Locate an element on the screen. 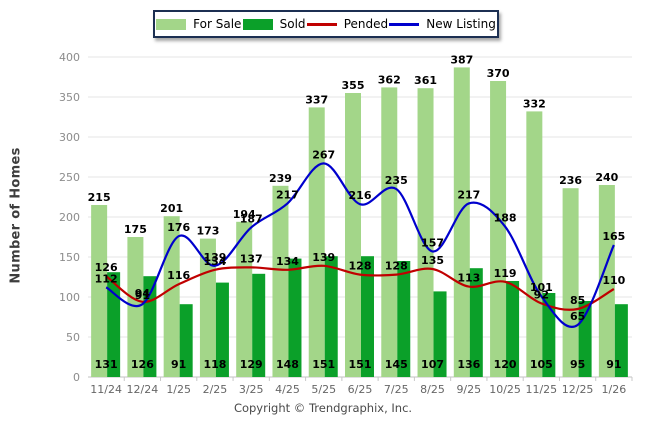  x-tick-label: 6/25 is located at coordinates (360, 389).